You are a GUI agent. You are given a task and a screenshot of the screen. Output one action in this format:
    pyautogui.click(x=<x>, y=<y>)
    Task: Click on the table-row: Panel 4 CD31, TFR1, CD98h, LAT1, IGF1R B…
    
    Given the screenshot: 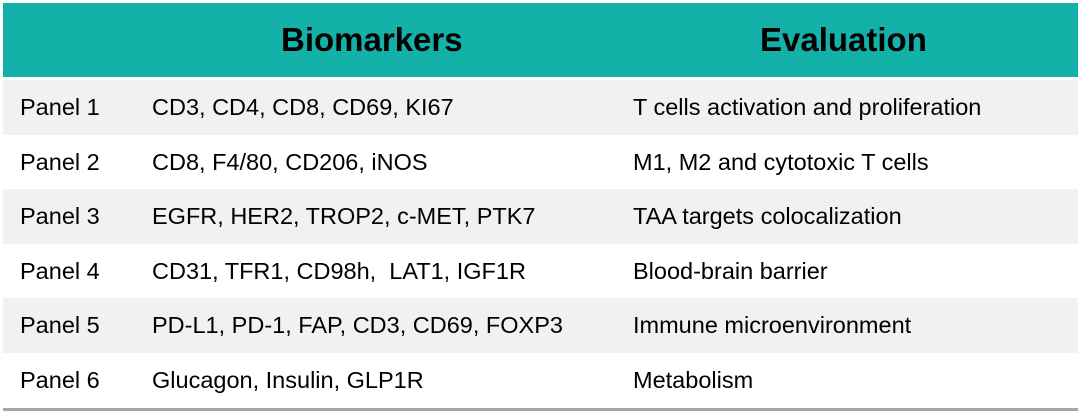 What is the action you would take?
    pyautogui.click(x=540, y=271)
    